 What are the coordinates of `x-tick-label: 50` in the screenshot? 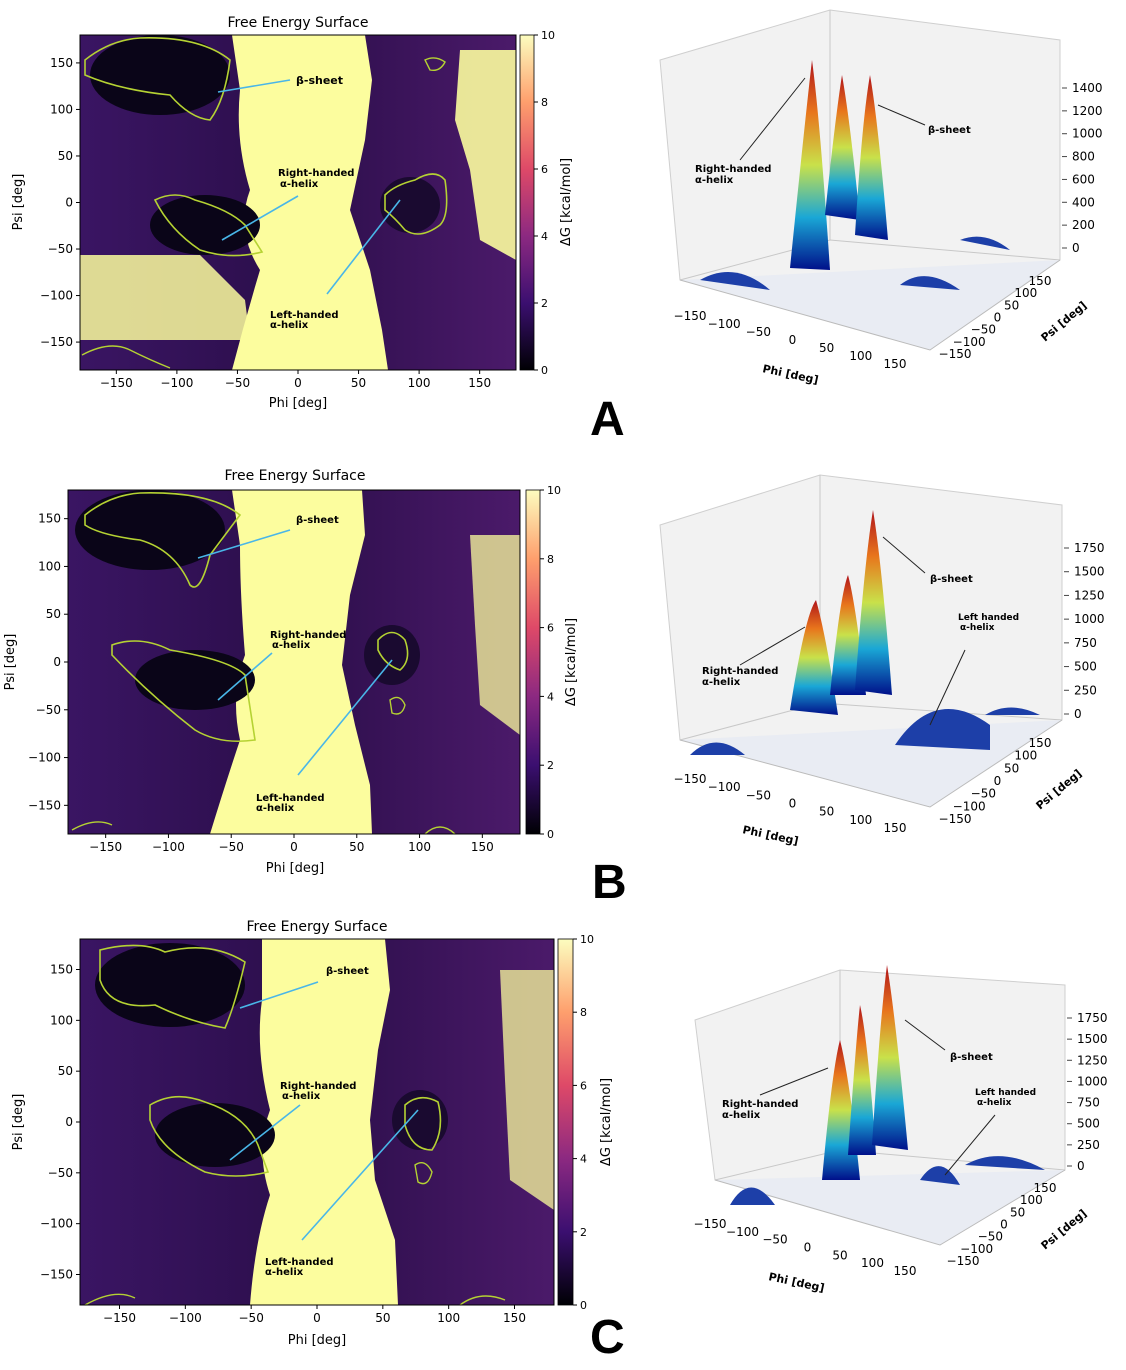 It's located at (382, 1318).